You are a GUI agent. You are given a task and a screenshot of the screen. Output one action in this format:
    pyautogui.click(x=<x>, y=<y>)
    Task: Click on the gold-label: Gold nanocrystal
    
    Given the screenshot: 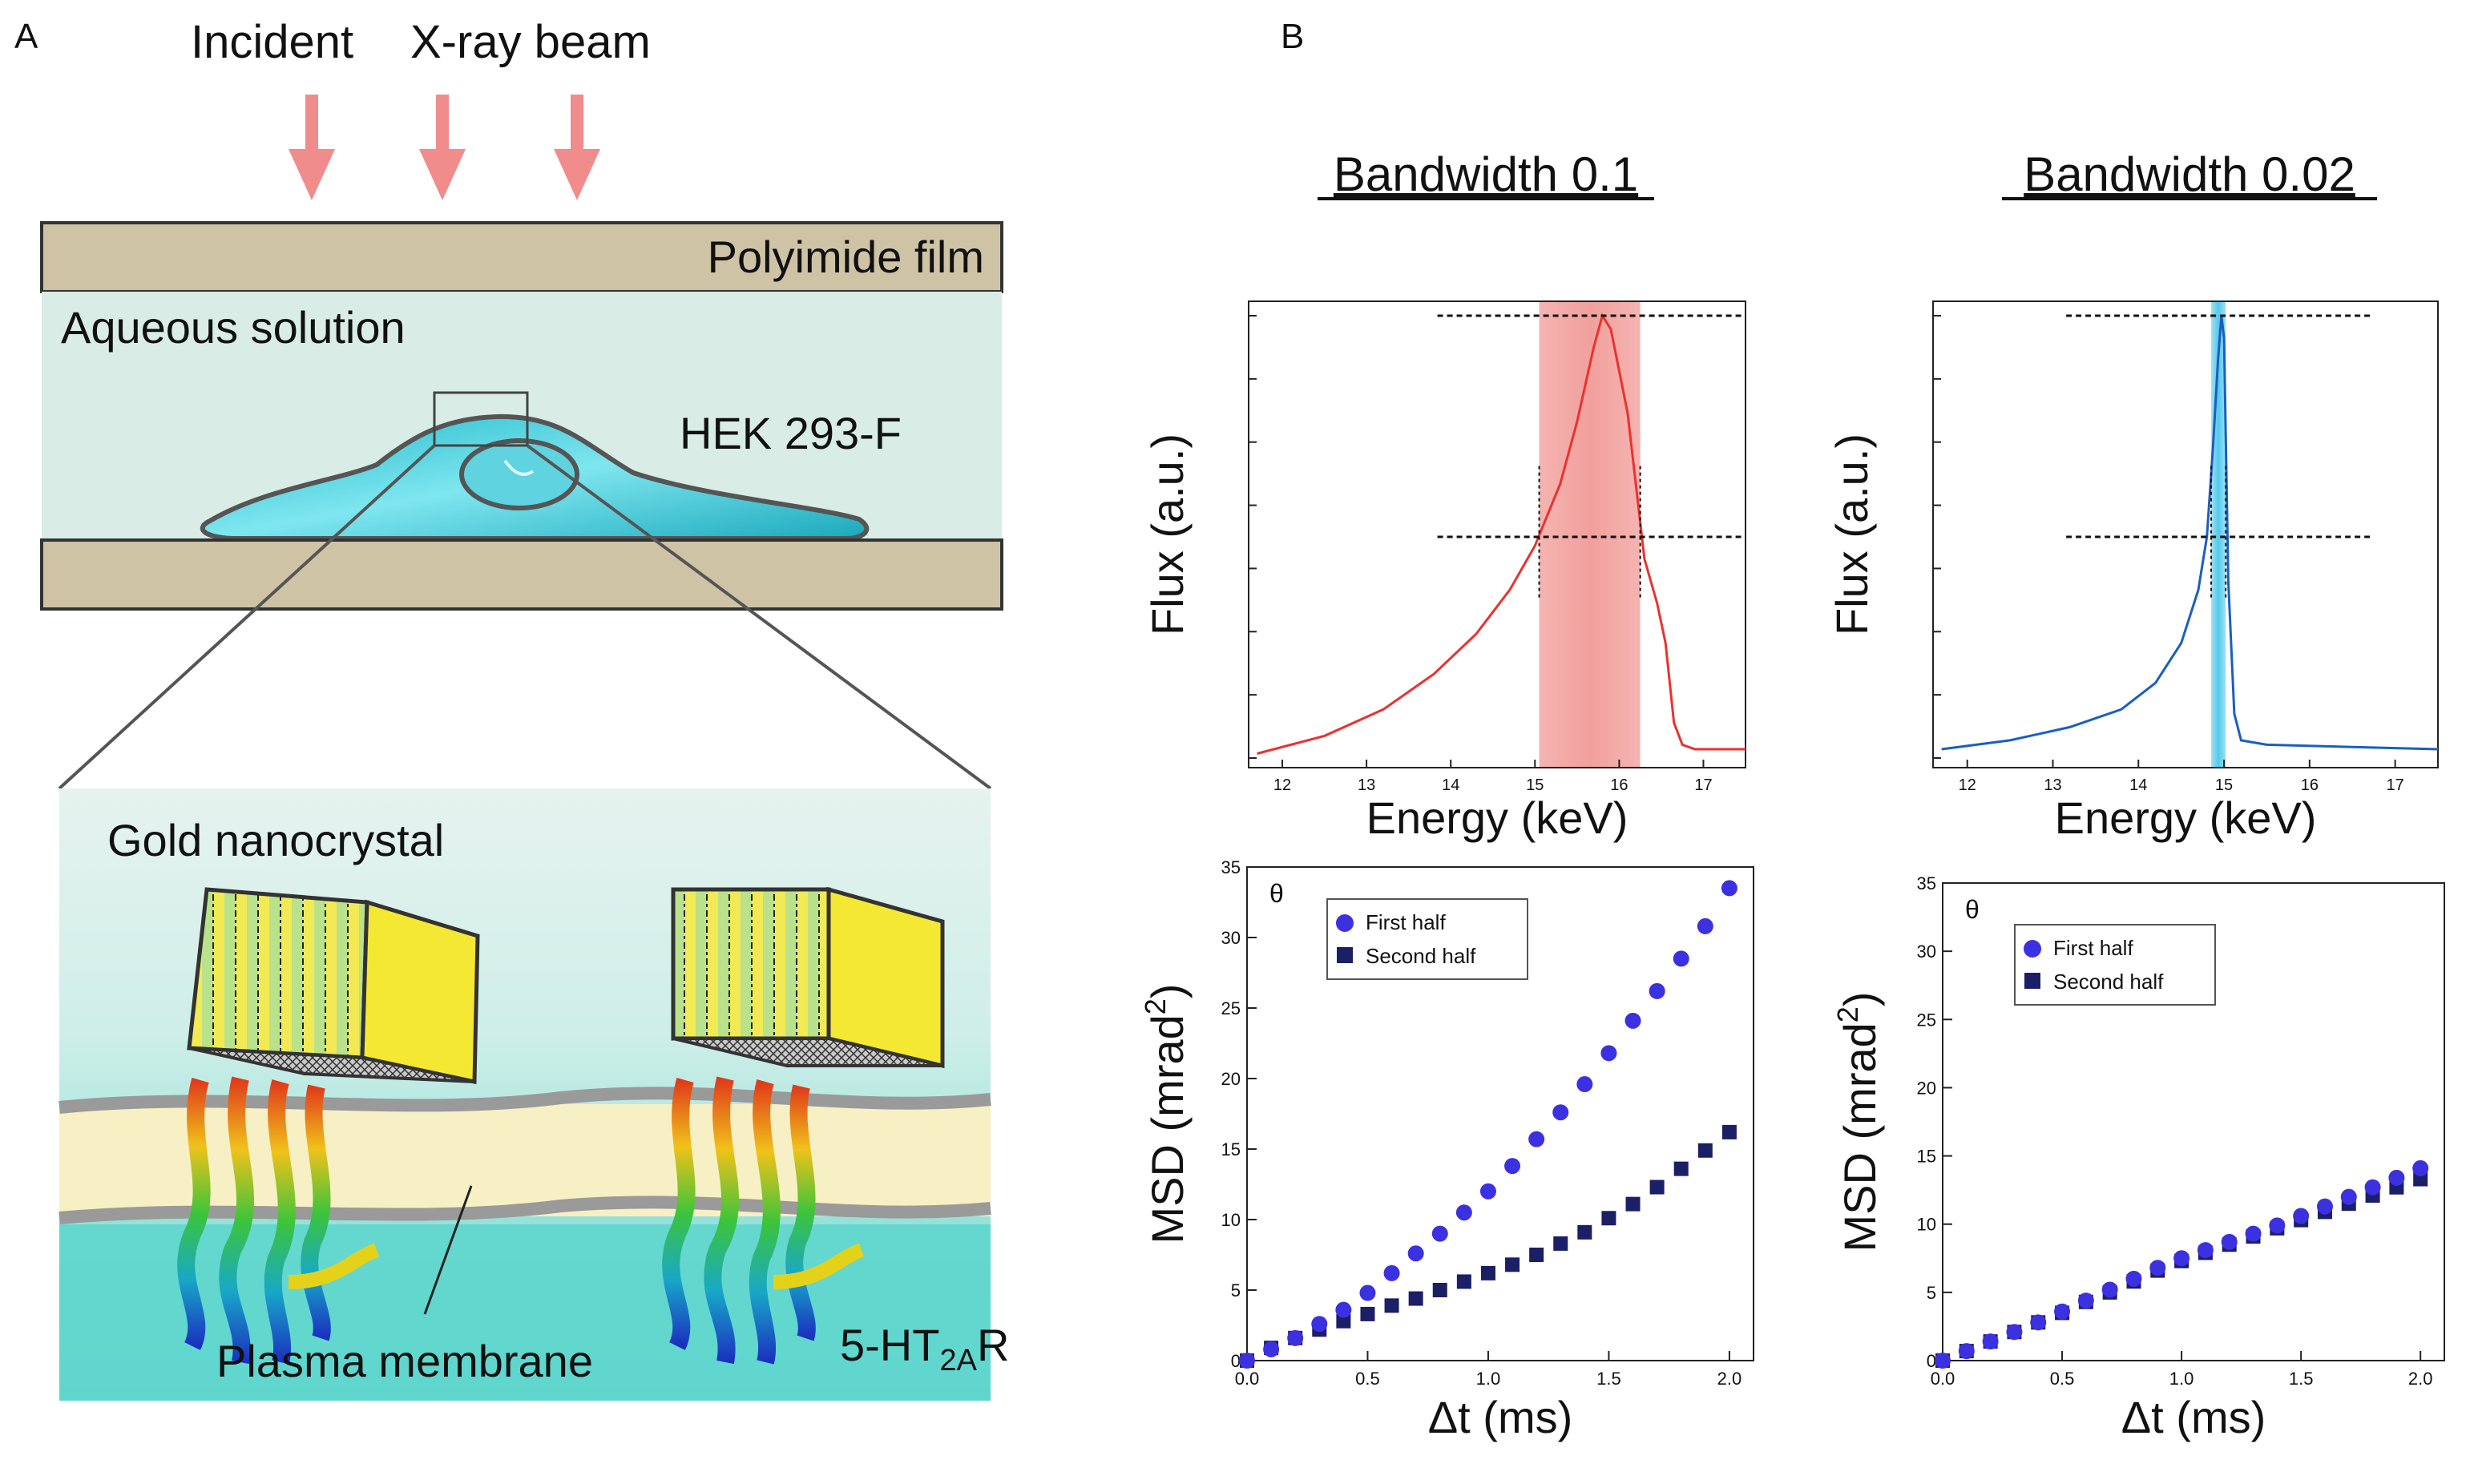 What is the action you would take?
    pyautogui.click(x=275, y=840)
    